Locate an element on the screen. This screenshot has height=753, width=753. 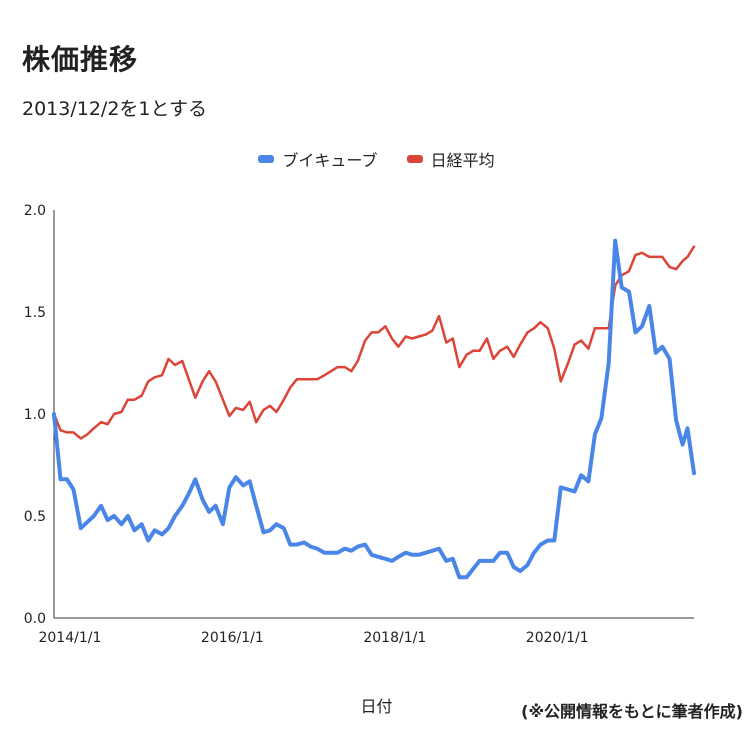
x-axis-label: 日付 is located at coordinates (376, 706).